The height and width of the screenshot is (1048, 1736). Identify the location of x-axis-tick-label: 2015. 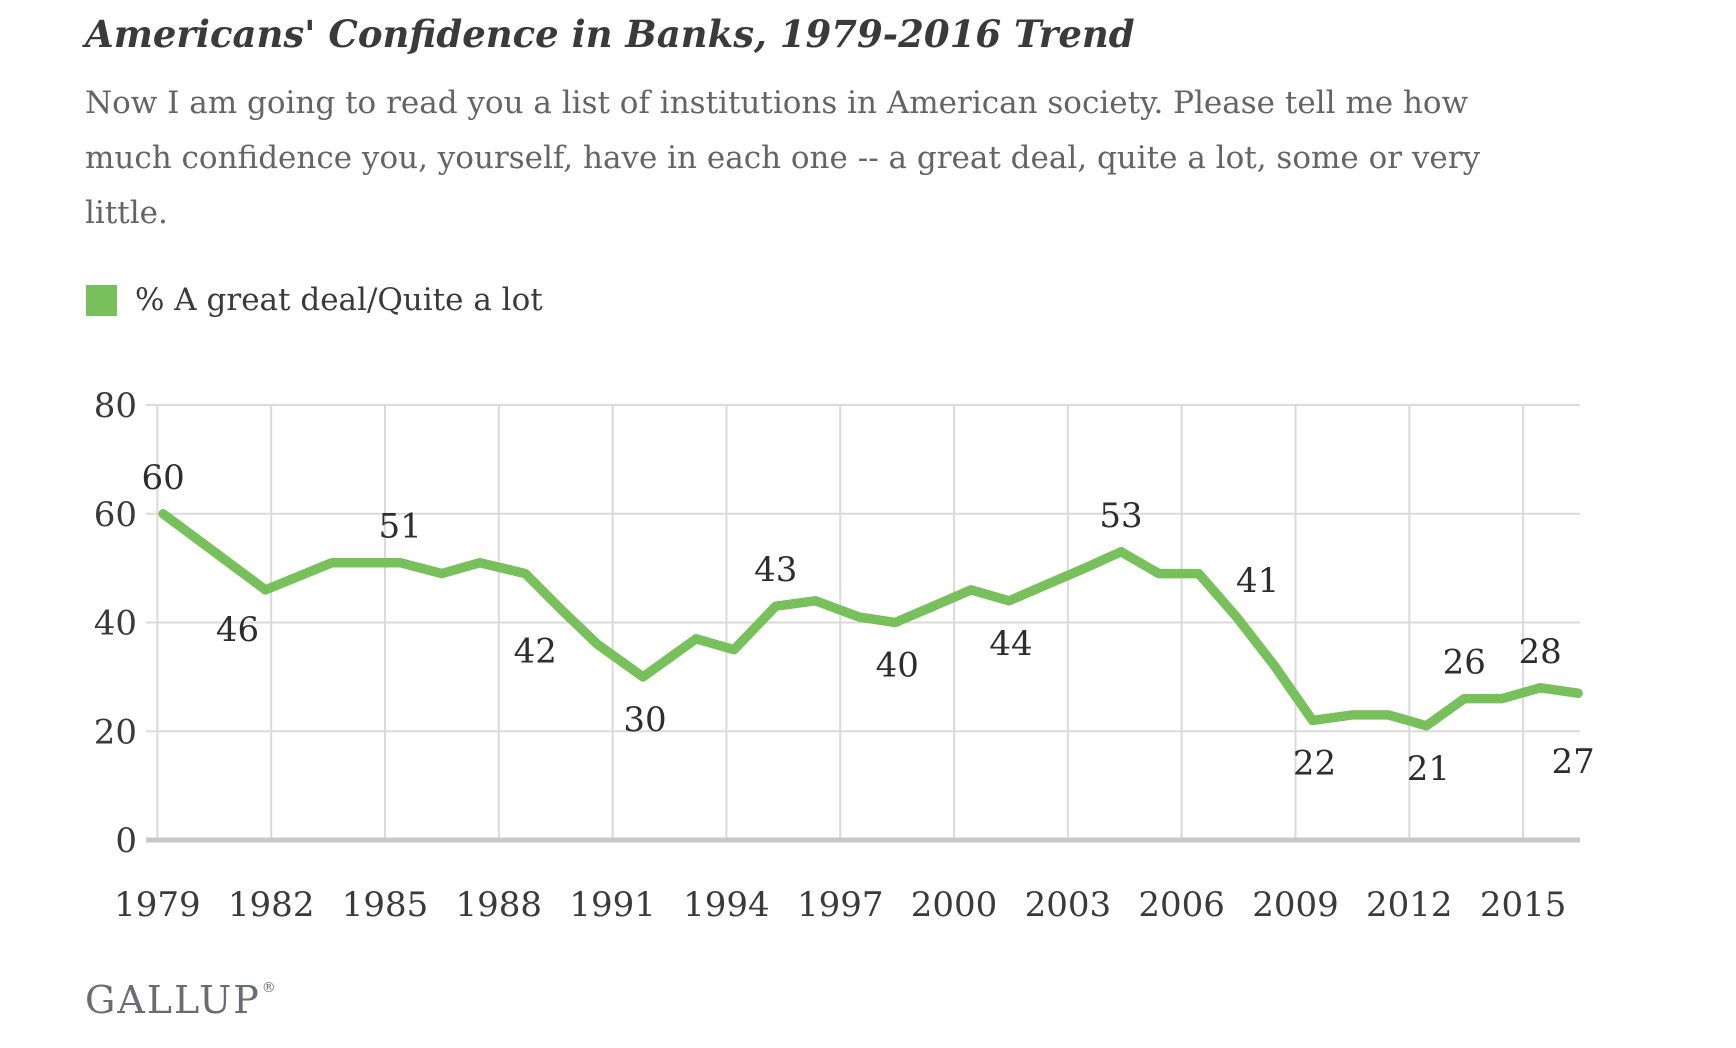
(1523, 905).